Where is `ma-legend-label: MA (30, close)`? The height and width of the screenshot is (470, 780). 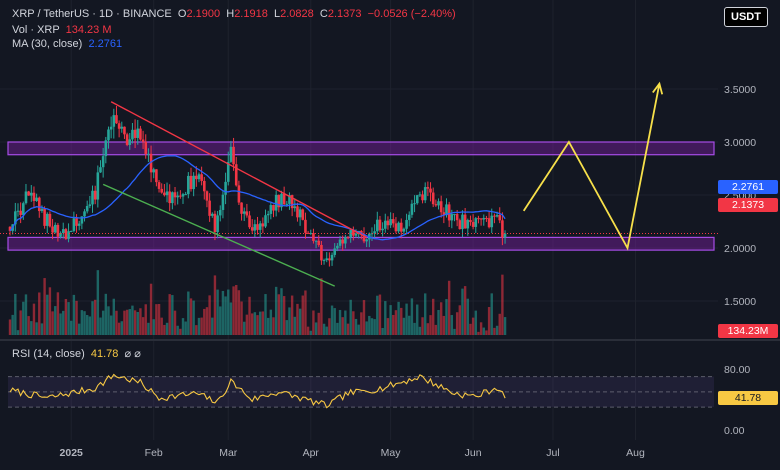
ma-legend-label: MA (30, close) is located at coordinates (47, 44).